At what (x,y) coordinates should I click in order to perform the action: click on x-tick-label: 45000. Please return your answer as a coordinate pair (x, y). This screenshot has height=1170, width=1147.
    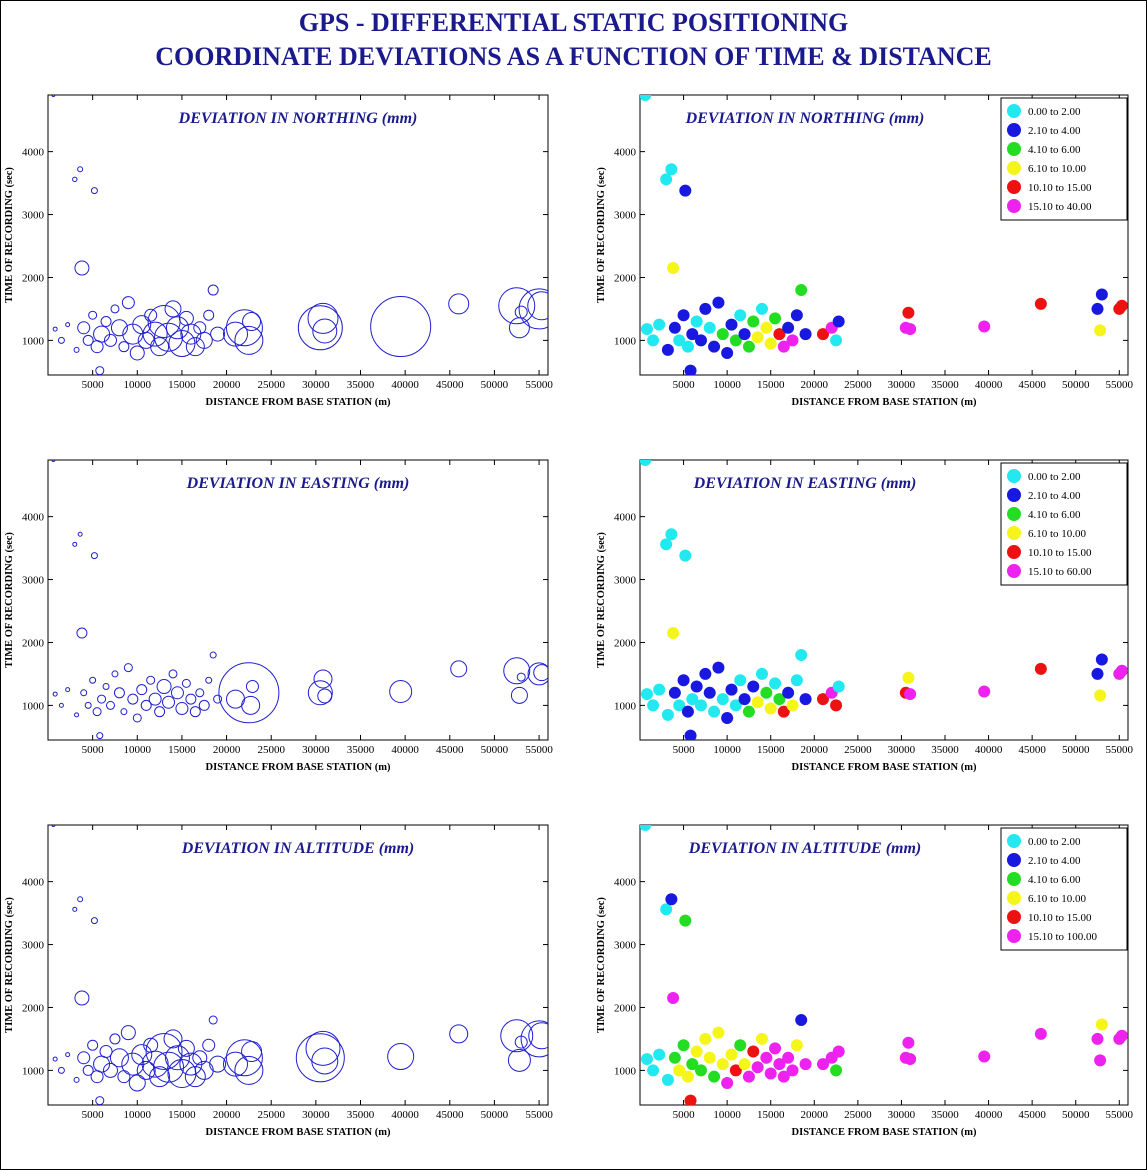
    Looking at the image, I should click on (450, 1115).